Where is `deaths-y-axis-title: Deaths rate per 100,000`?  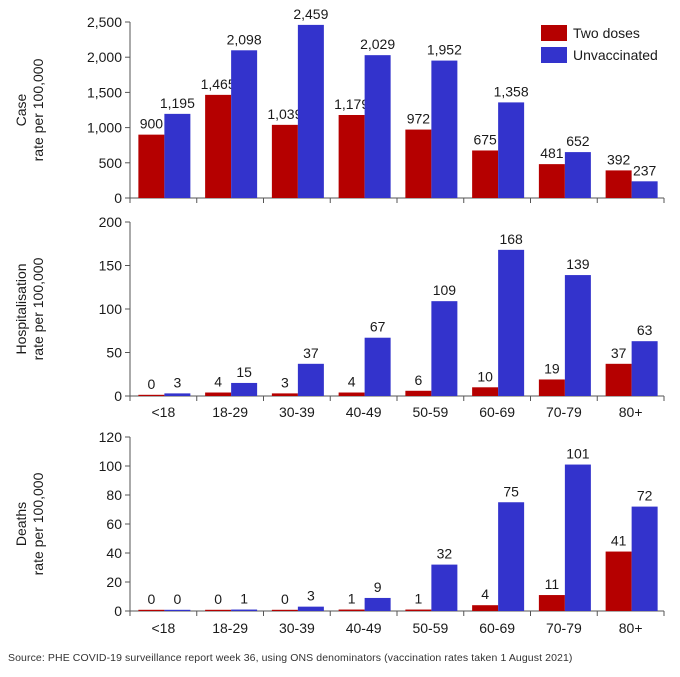
deaths-y-axis-title: Deaths rate per 100,000 is located at coordinates (29, 523).